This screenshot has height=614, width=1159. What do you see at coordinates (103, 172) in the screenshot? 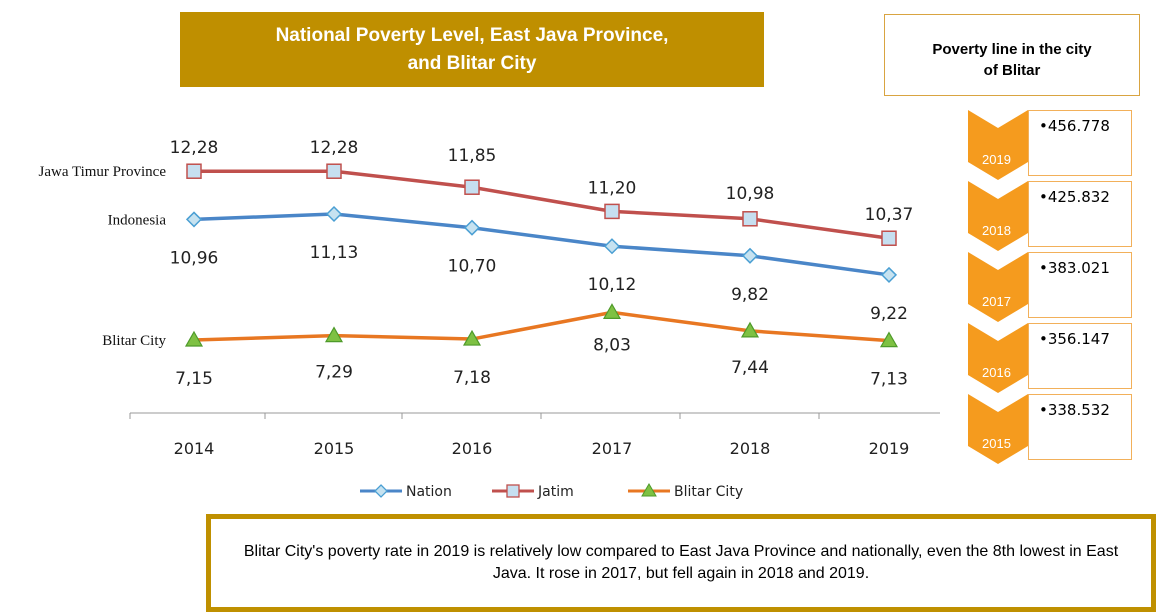
I see `series-label: Jawa Timur Province` at bounding box center [103, 172].